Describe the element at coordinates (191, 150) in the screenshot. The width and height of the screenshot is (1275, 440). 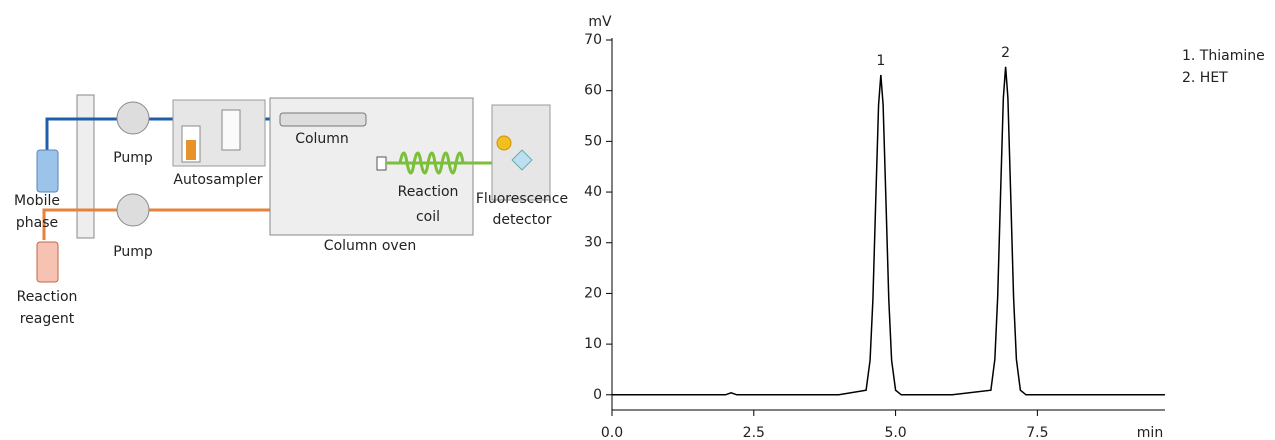
I see `sample` at that location.